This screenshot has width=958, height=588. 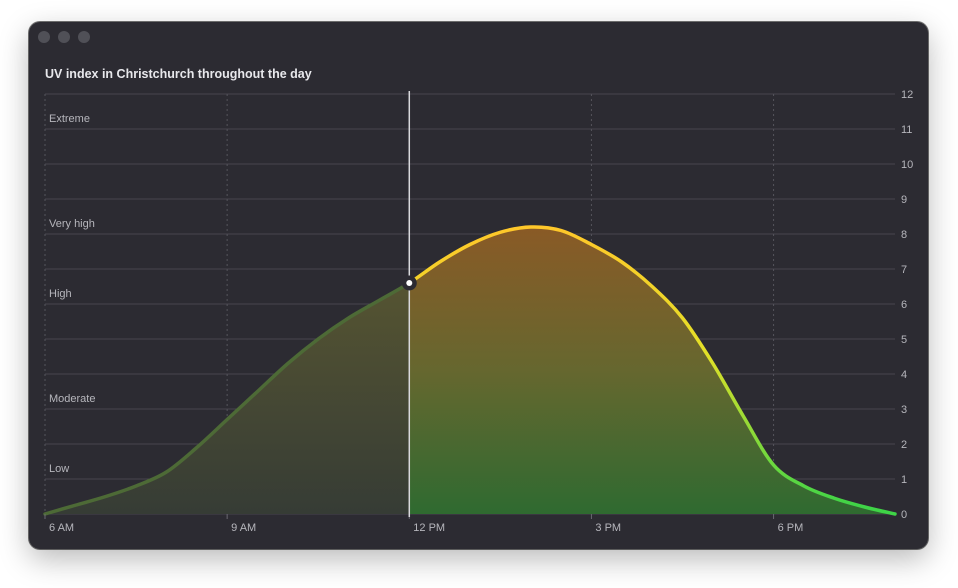 I want to click on y-tick-label: 10, so click(x=907, y=165).